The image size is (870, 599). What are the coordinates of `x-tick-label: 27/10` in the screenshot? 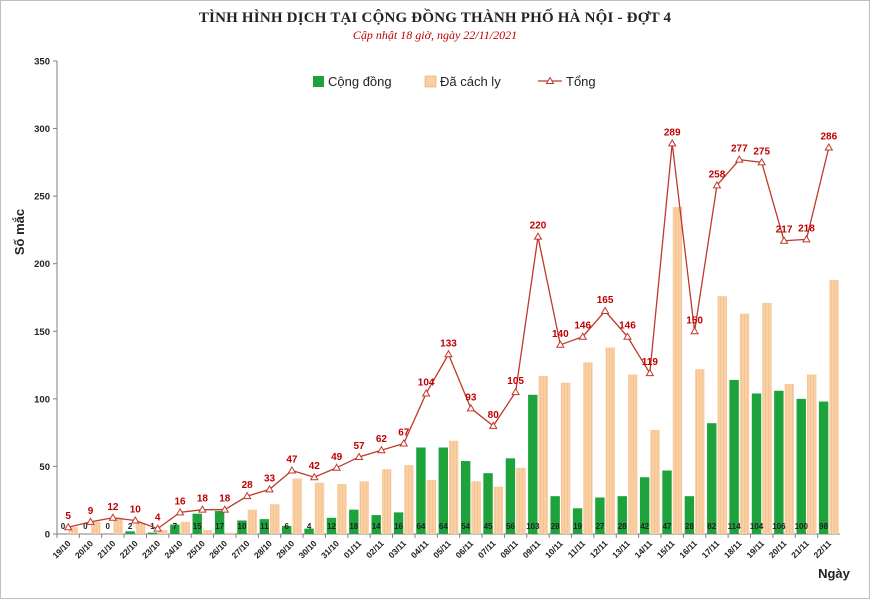 It's located at (240, 549).